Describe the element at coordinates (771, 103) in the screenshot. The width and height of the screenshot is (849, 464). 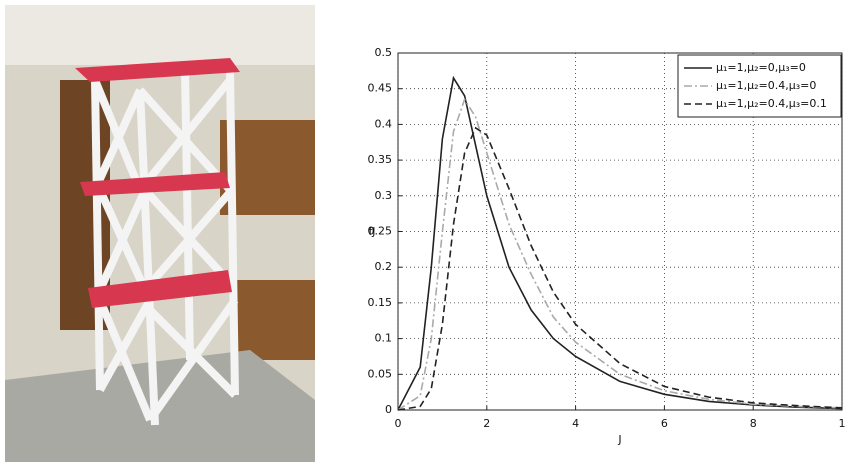
I see `legend-label: μ₁=1,μ₂=0.4,μ₃=0.1` at that location.